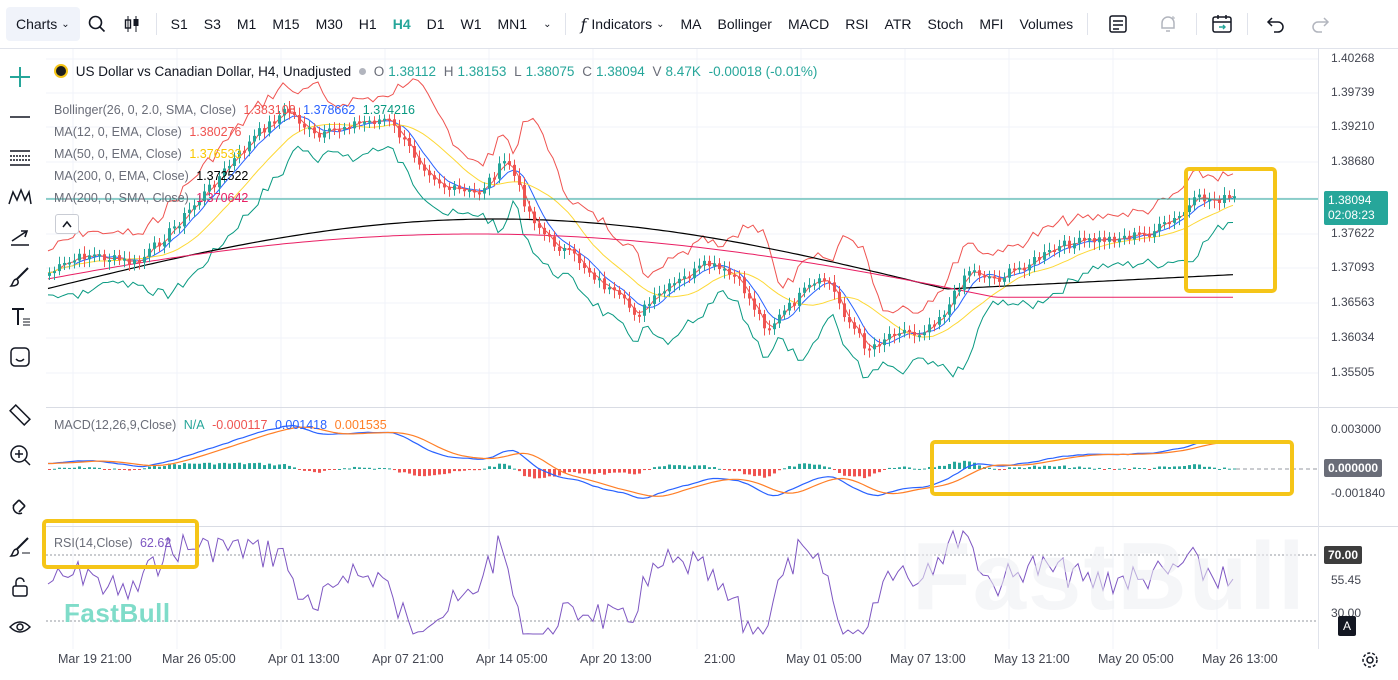  Describe the element at coordinates (20, 237) in the screenshot. I see `projection-tool` at that location.